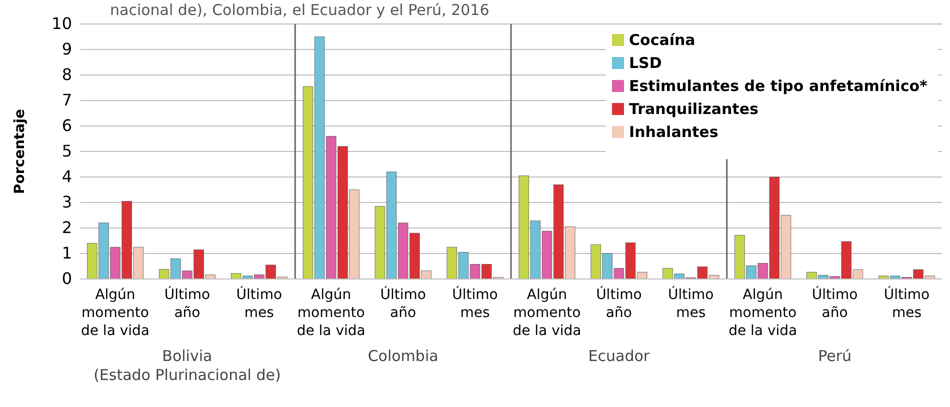 This screenshot has width=950, height=407. I want to click on text: Colombia, so click(403, 356).